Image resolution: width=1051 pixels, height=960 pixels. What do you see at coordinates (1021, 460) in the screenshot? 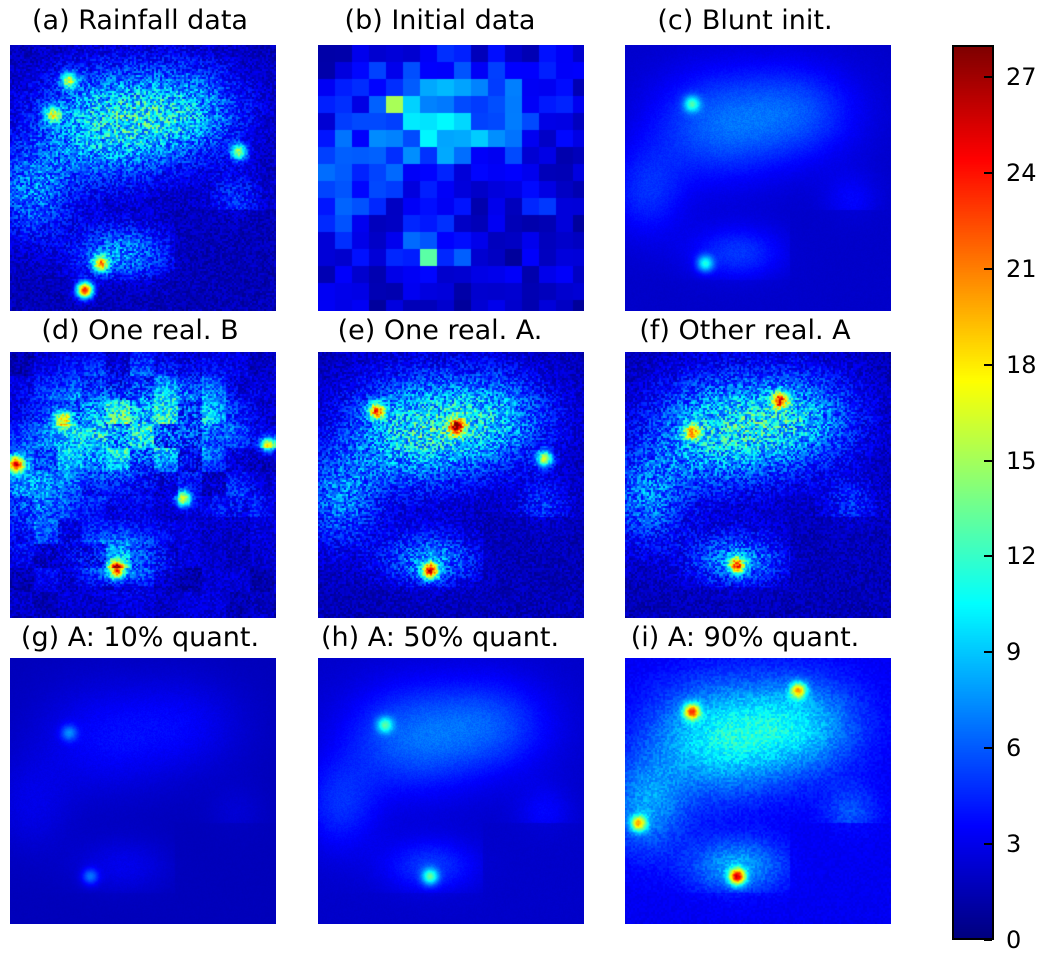
I see `colorbar-tick-label: 15` at bounding box center [1021, 460].